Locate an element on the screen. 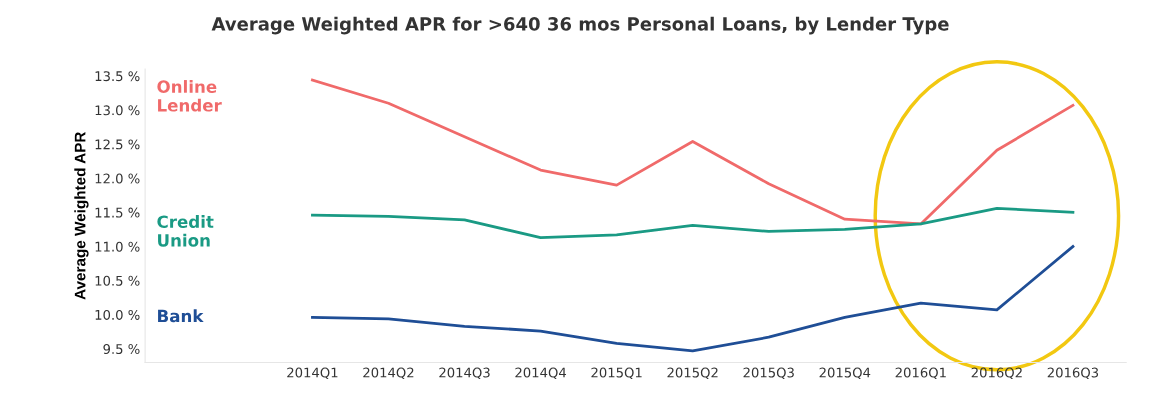  x-tick-label: 2014Q3 is located at coordinates (464, 373).